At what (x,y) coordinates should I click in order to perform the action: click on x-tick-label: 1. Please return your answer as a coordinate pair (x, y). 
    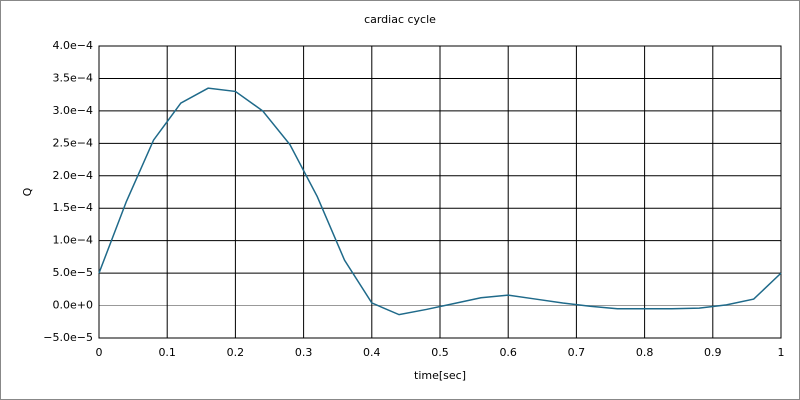
    Looking at the image, I should click on (781, 352).